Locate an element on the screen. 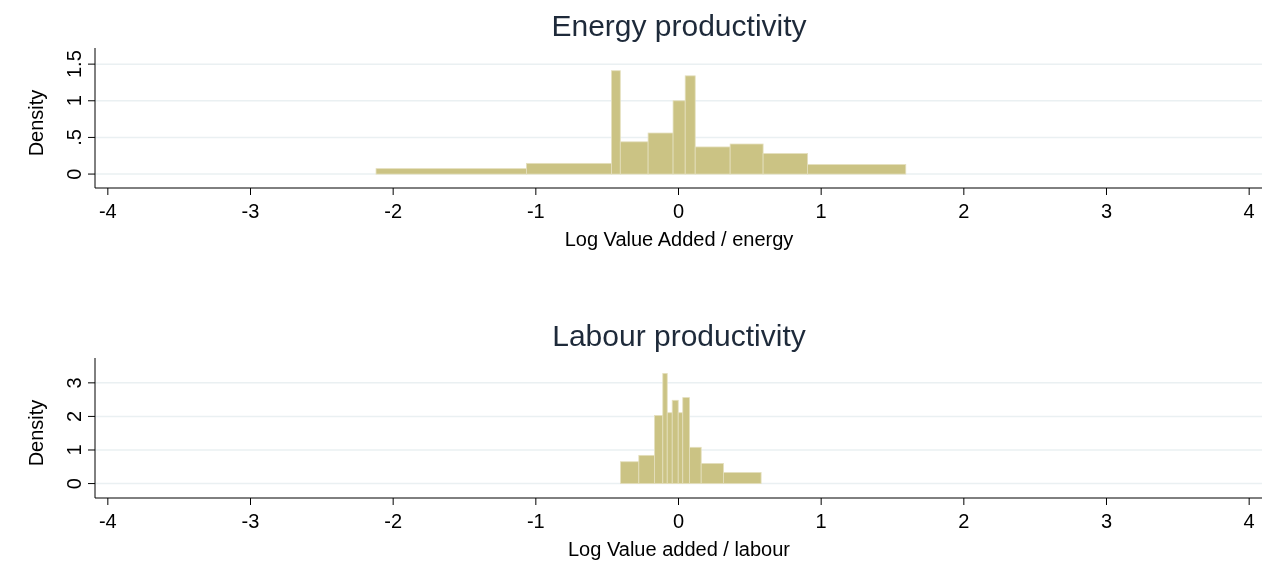 This screenshot has width=1279, height=568. y-tick-label: 1.5 is located at coordinates (74, 64).